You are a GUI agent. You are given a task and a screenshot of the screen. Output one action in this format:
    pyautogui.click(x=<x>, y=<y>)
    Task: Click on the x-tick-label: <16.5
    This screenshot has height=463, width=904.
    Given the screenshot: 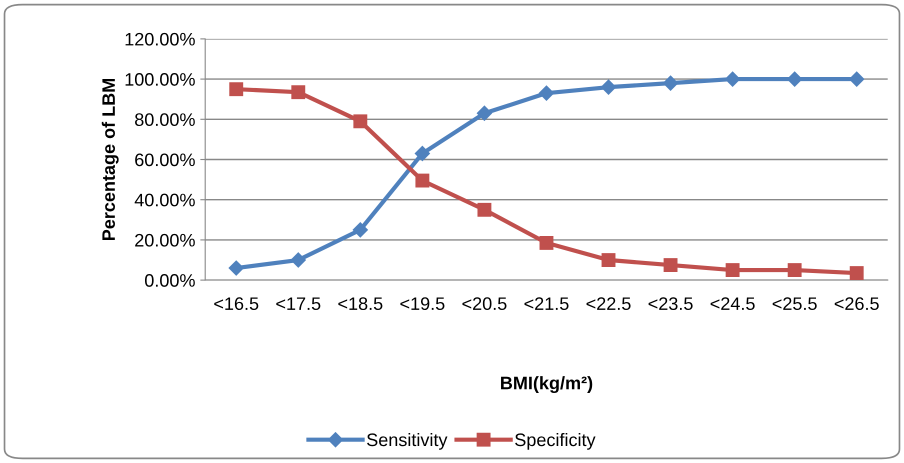 What is the action you would take?
    pyautogui.click(x=236, y=303)
    